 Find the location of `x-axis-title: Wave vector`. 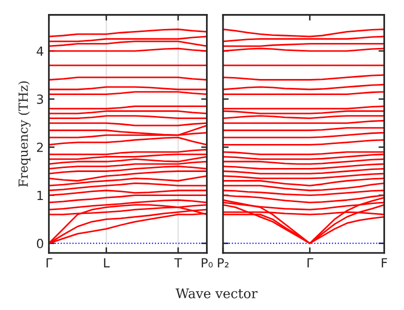

x-axis-title: Wave vector is located at coordinates (217, 293).